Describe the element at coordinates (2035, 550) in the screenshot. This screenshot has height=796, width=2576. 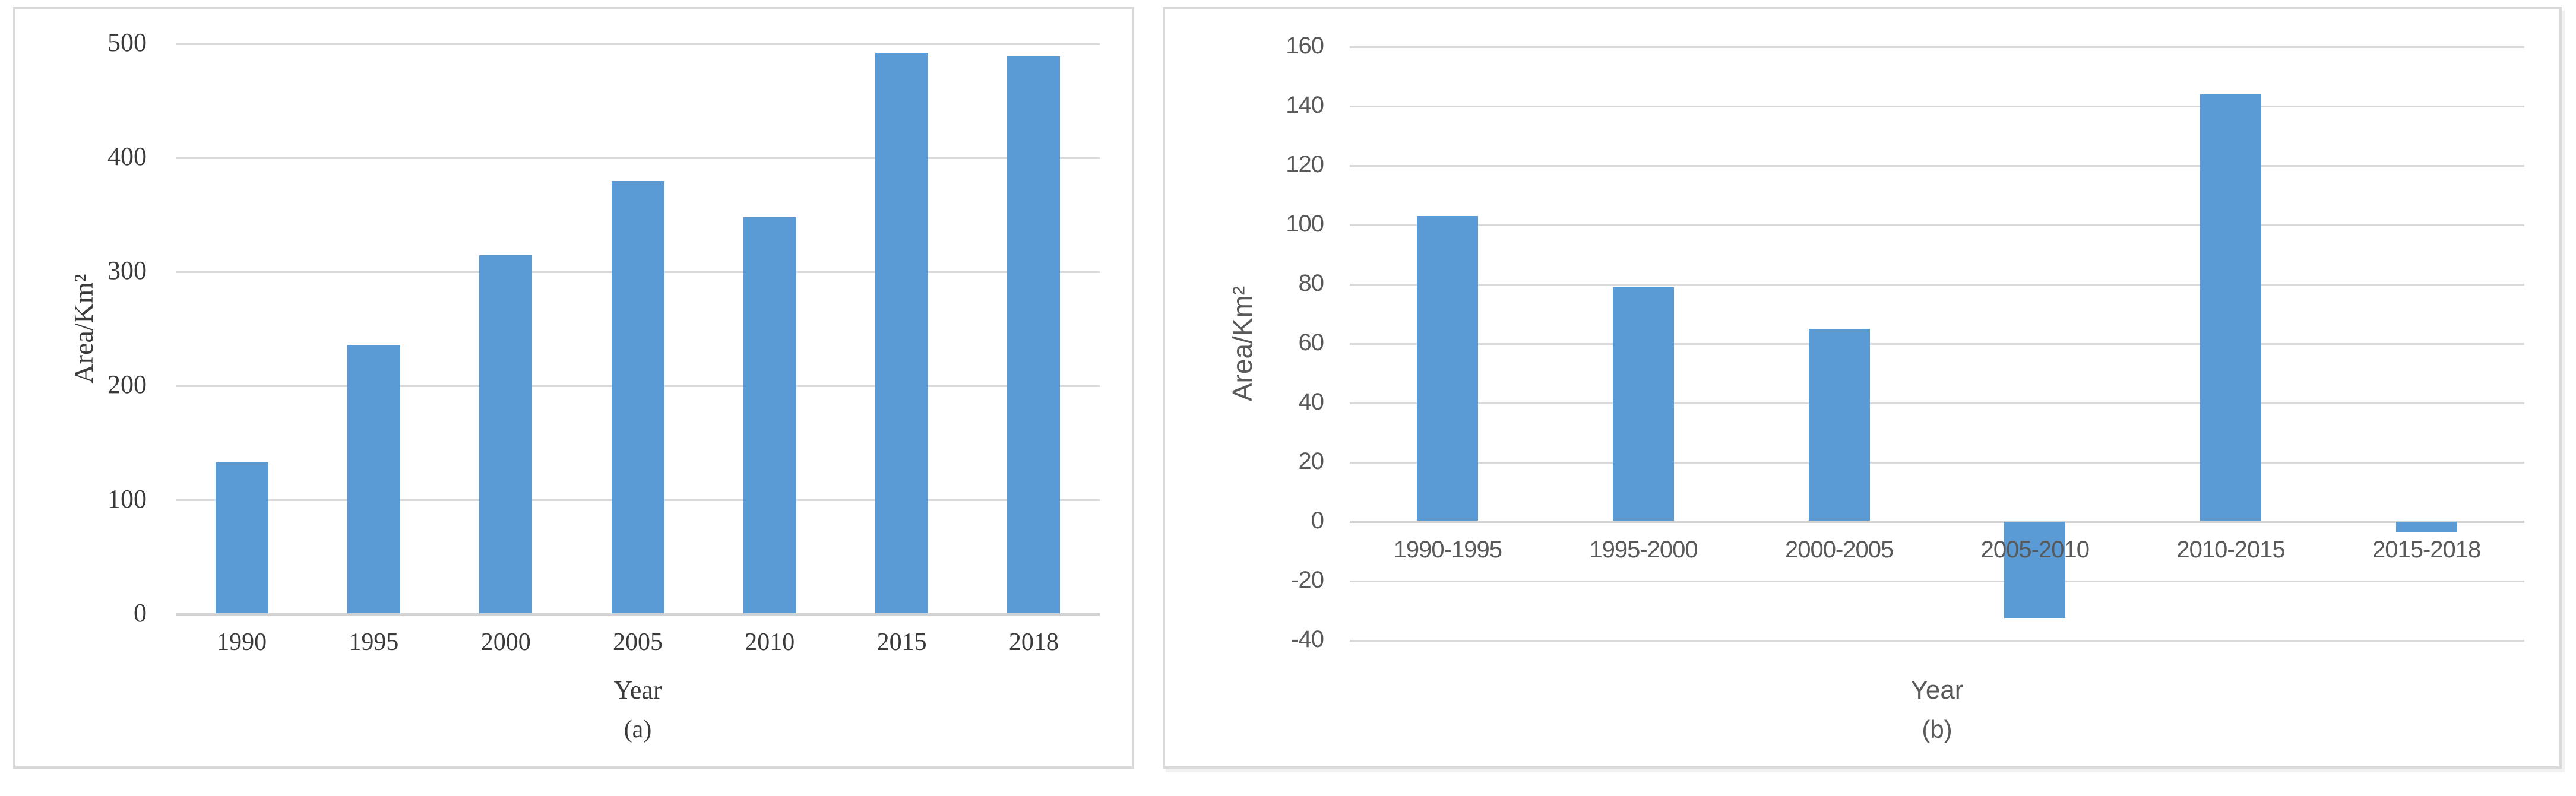
I see `x-tick-label: 2005-2010` at that location.